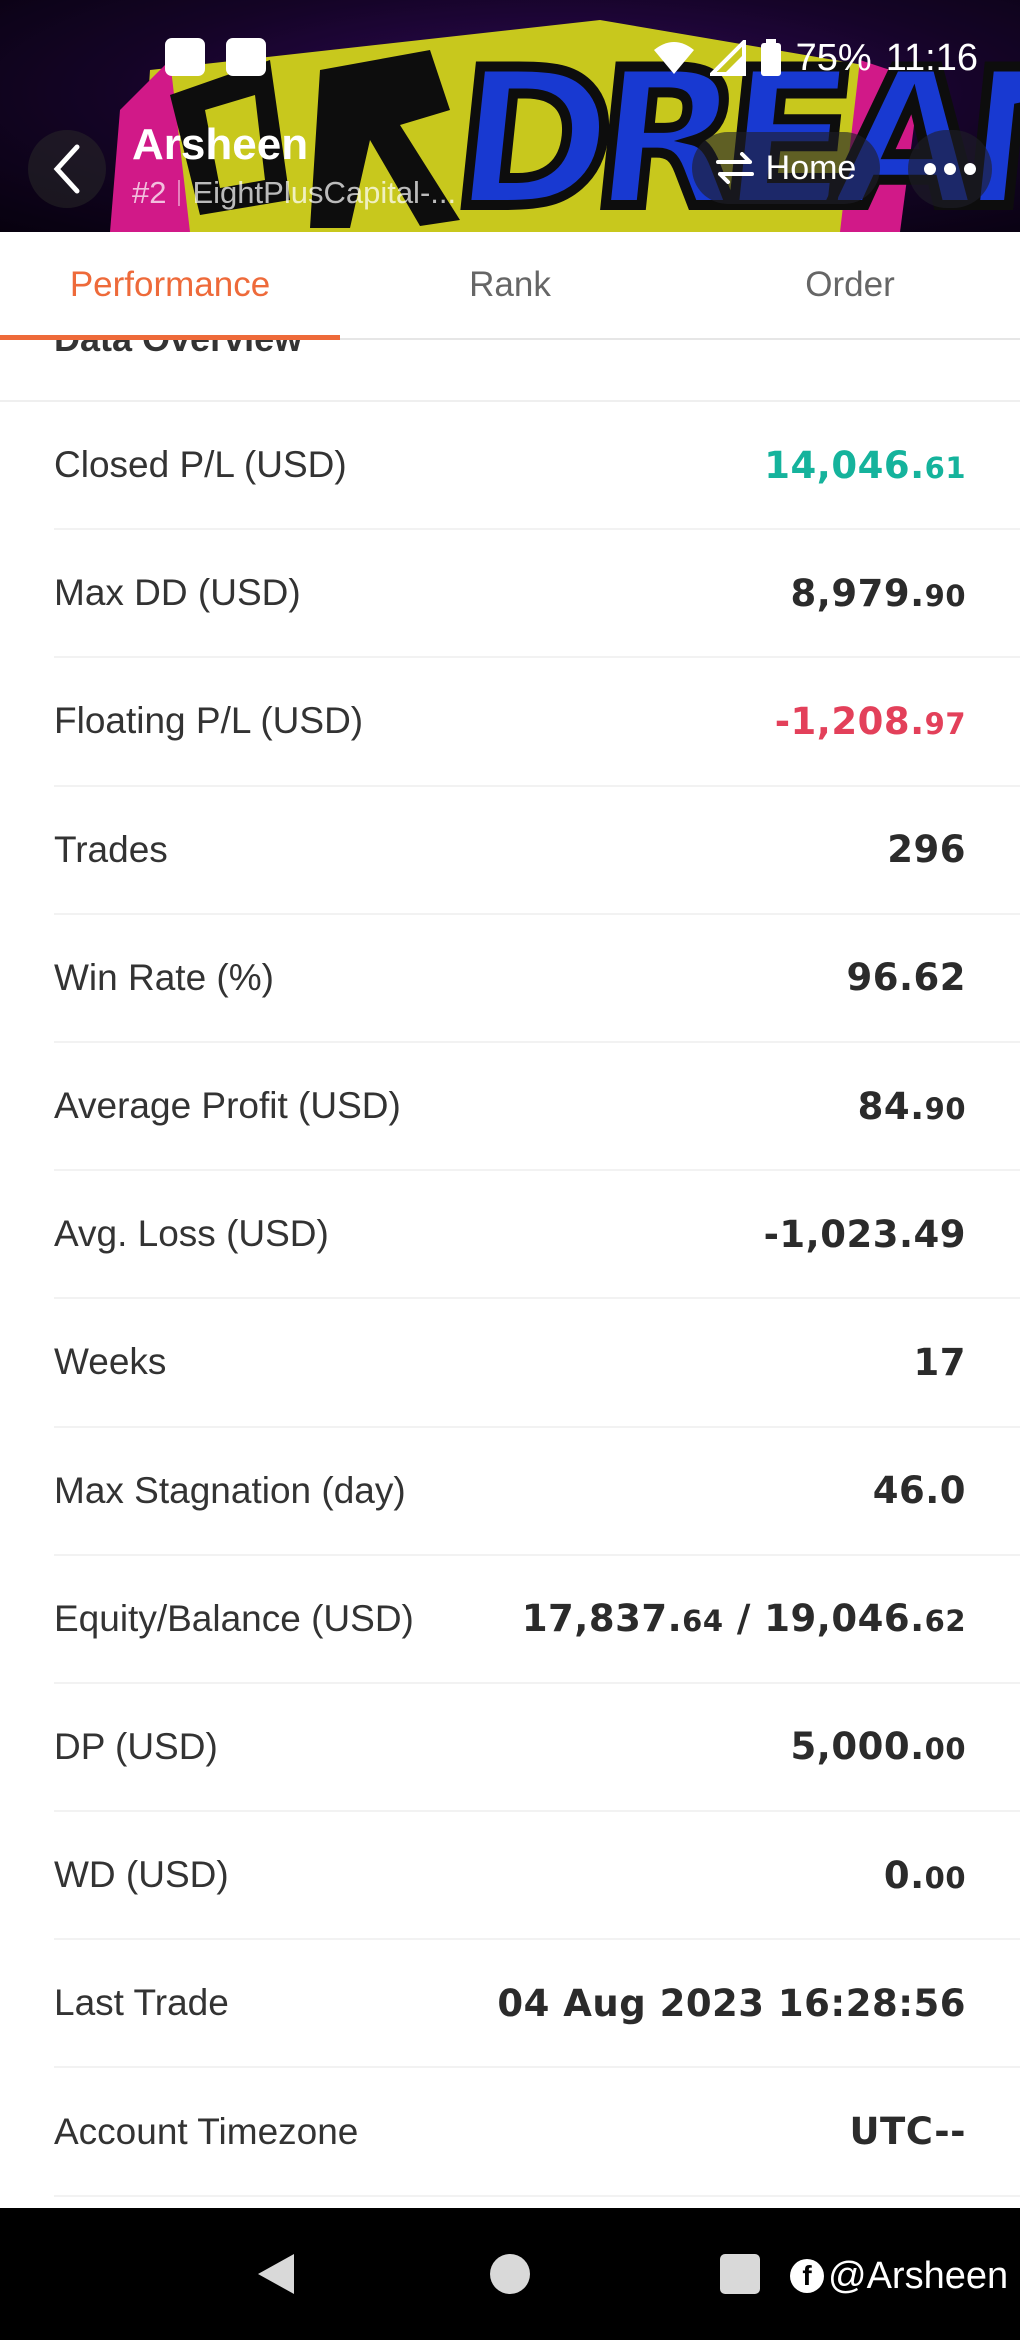 This screenshot has height=2340, width=1020. I want to click on stat-value-main: 46.0, so click(919, 1491).